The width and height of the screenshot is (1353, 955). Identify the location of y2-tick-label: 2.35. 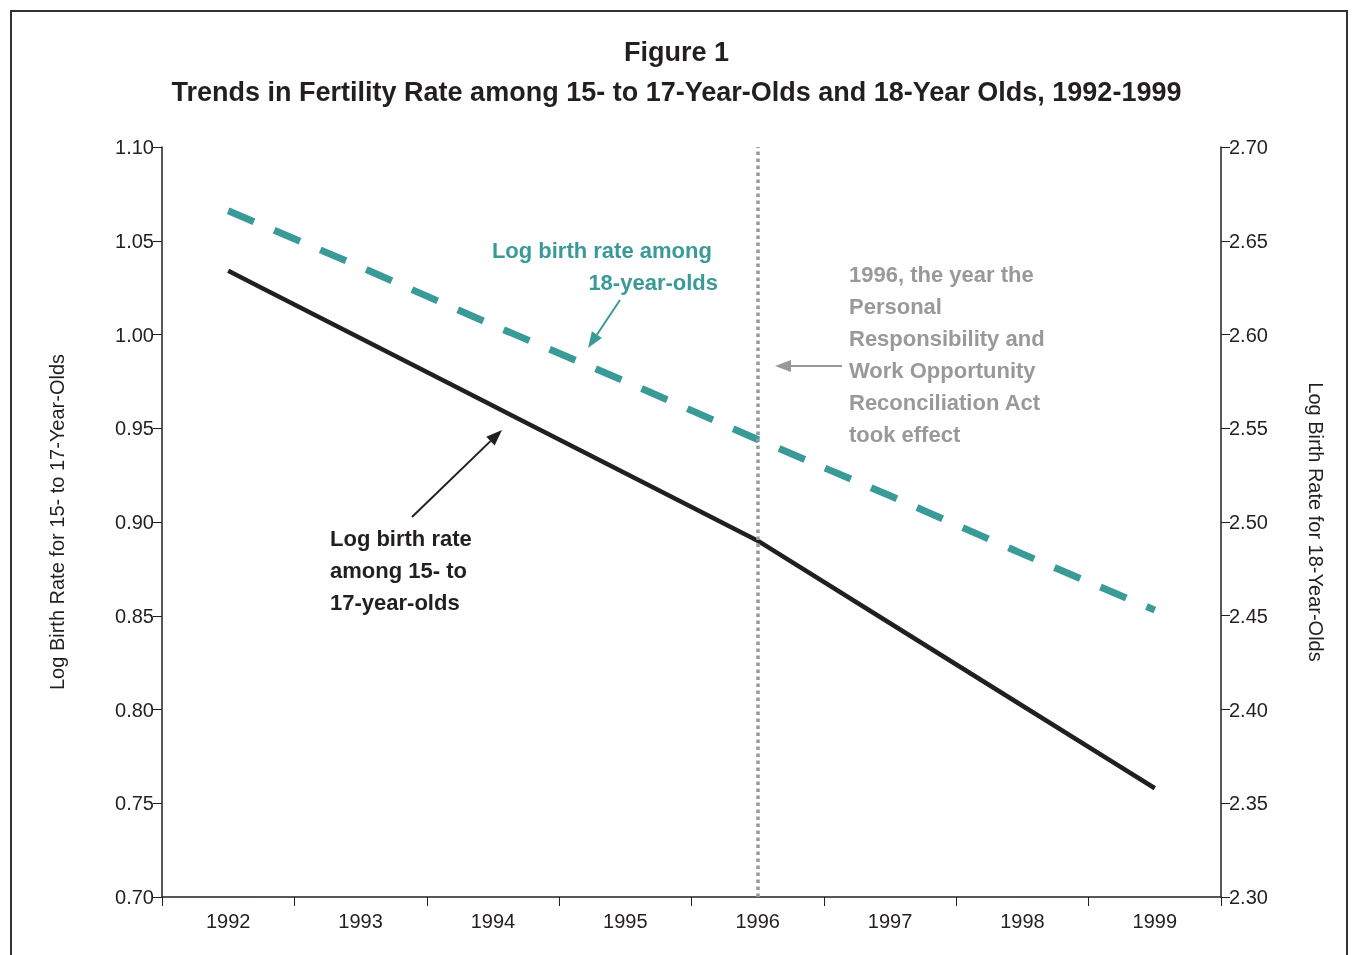
(1248, 803).